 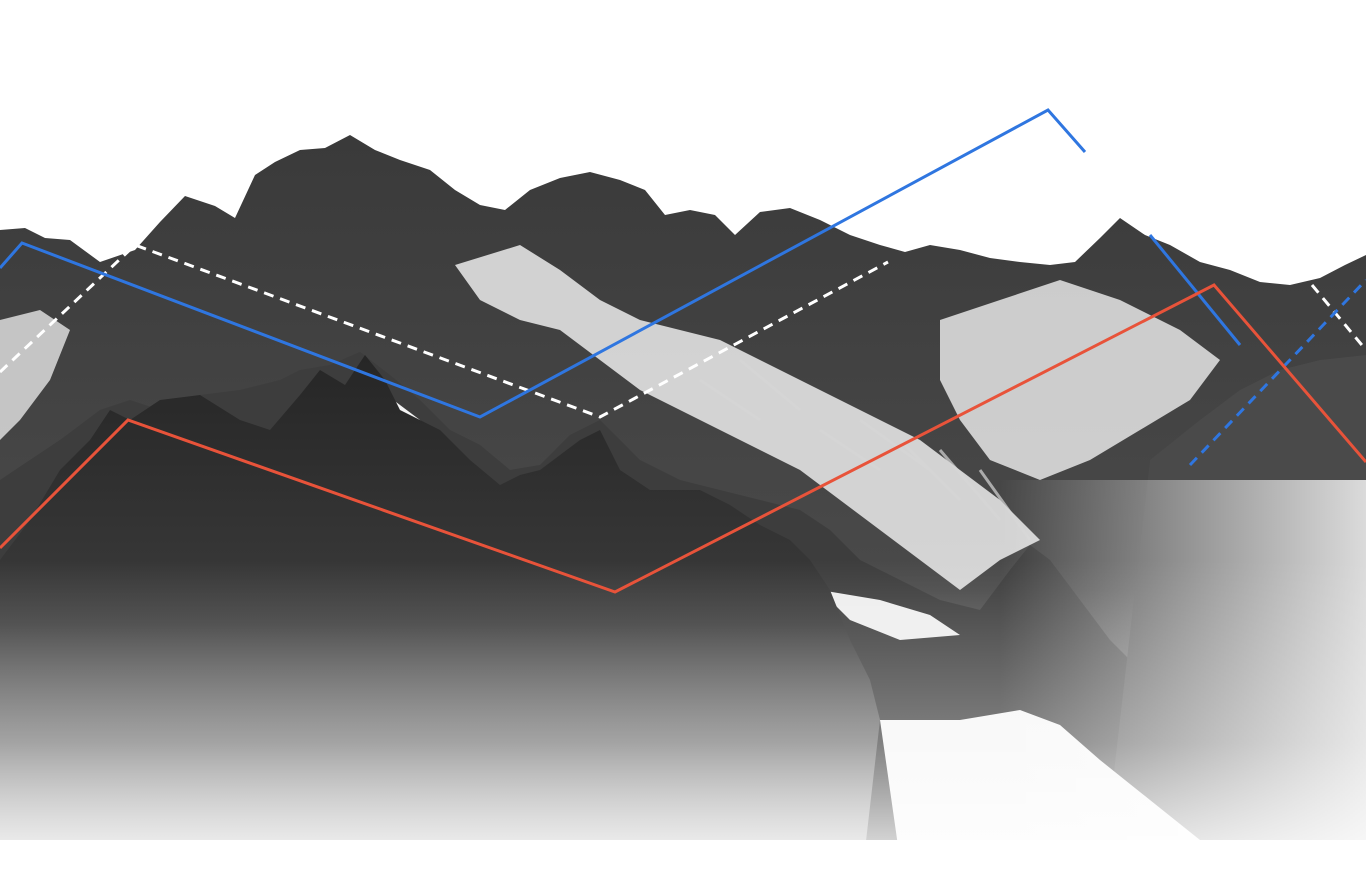 What do you see at coordinates (1195, 290) in the screenshot?
I see `overlay-line-blue-lower` at bounding box center [1195, 290].